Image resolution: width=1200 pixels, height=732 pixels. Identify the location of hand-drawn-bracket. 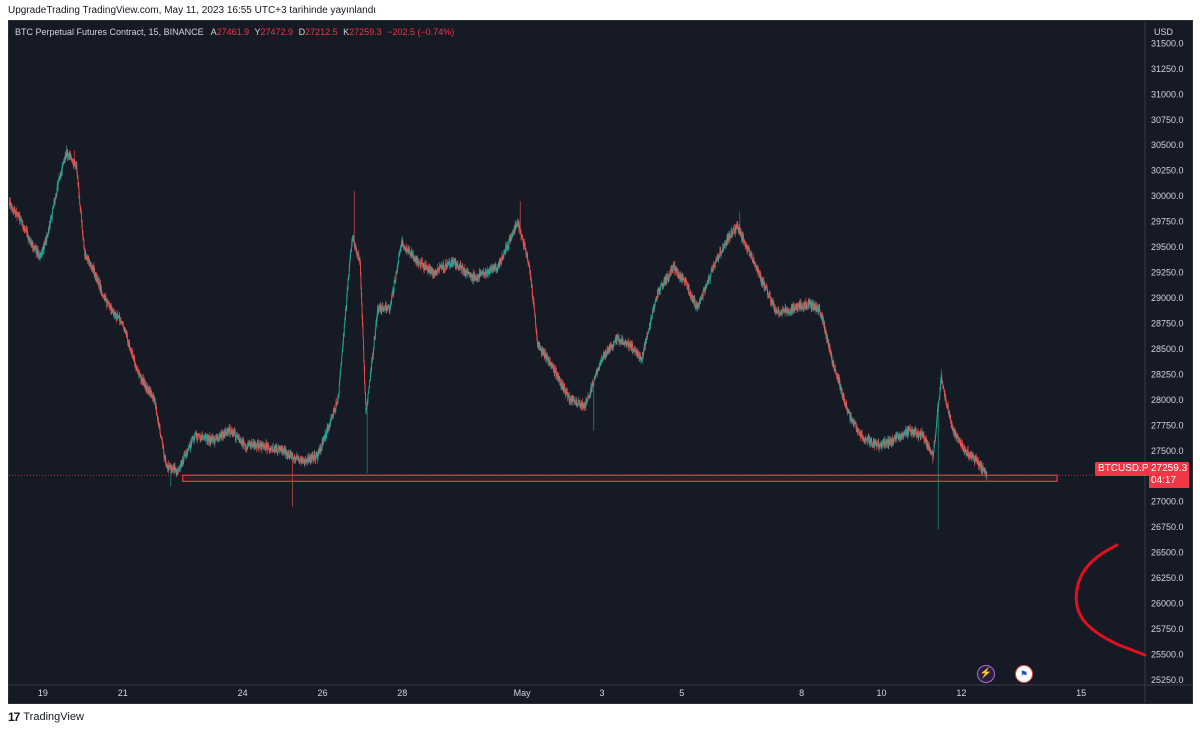
(1110, 600).